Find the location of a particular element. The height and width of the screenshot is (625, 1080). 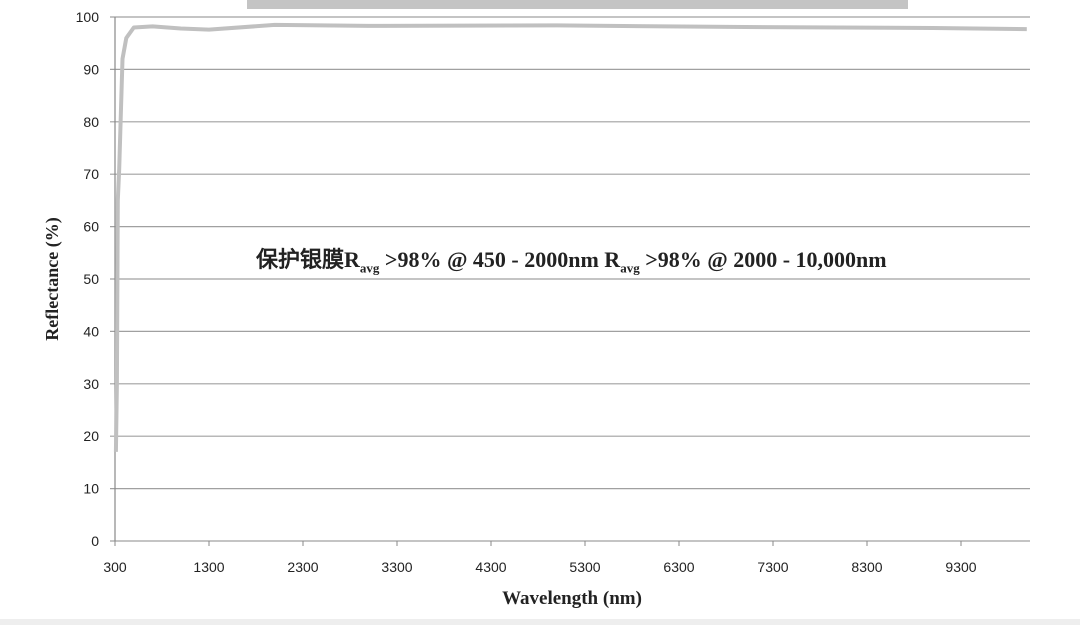

bottom-bar is located at coordinates (540, 622).